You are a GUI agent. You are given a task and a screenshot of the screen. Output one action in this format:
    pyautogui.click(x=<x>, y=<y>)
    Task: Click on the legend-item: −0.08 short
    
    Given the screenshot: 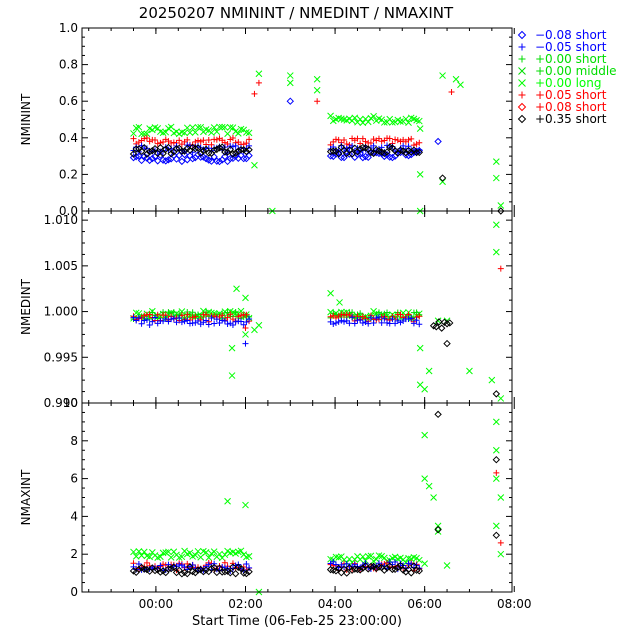 What is the action you would take?
    pyautogui.click(x=562, y=35)
    